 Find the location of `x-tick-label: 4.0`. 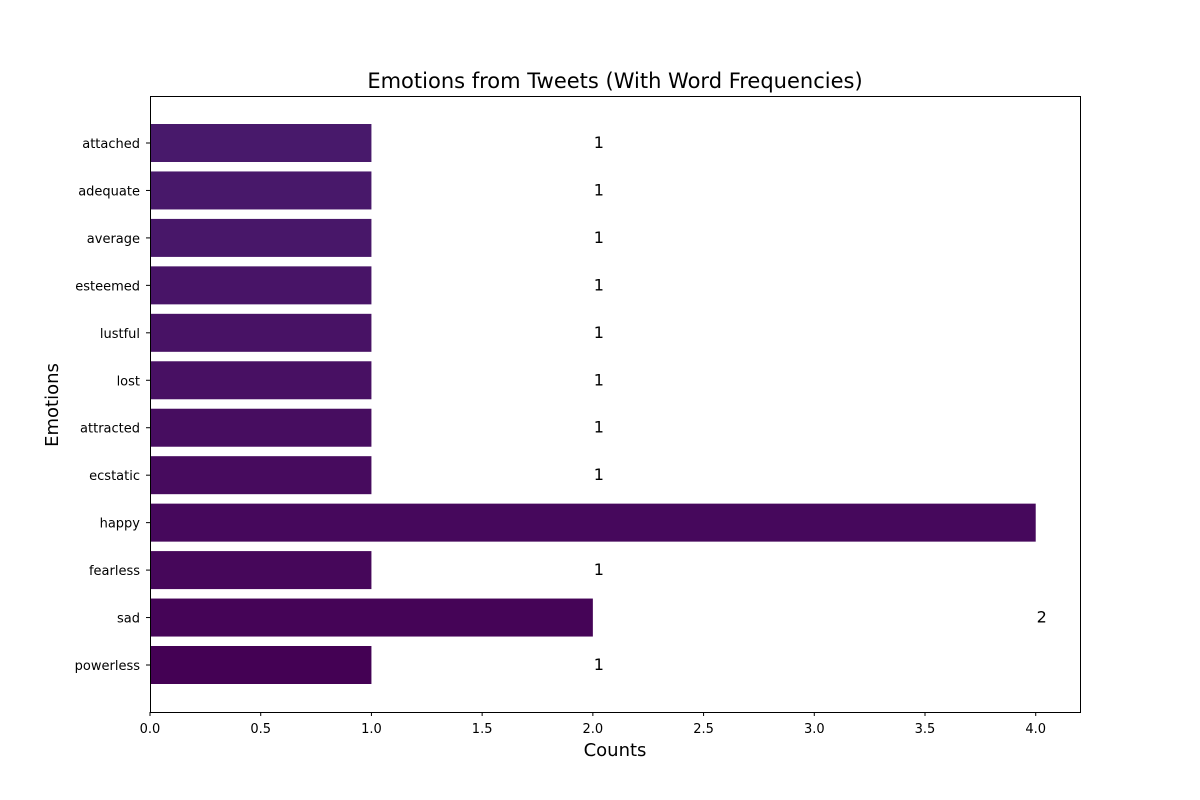

x-tick-label: 4.0 is located at coordinates (1035, 729).